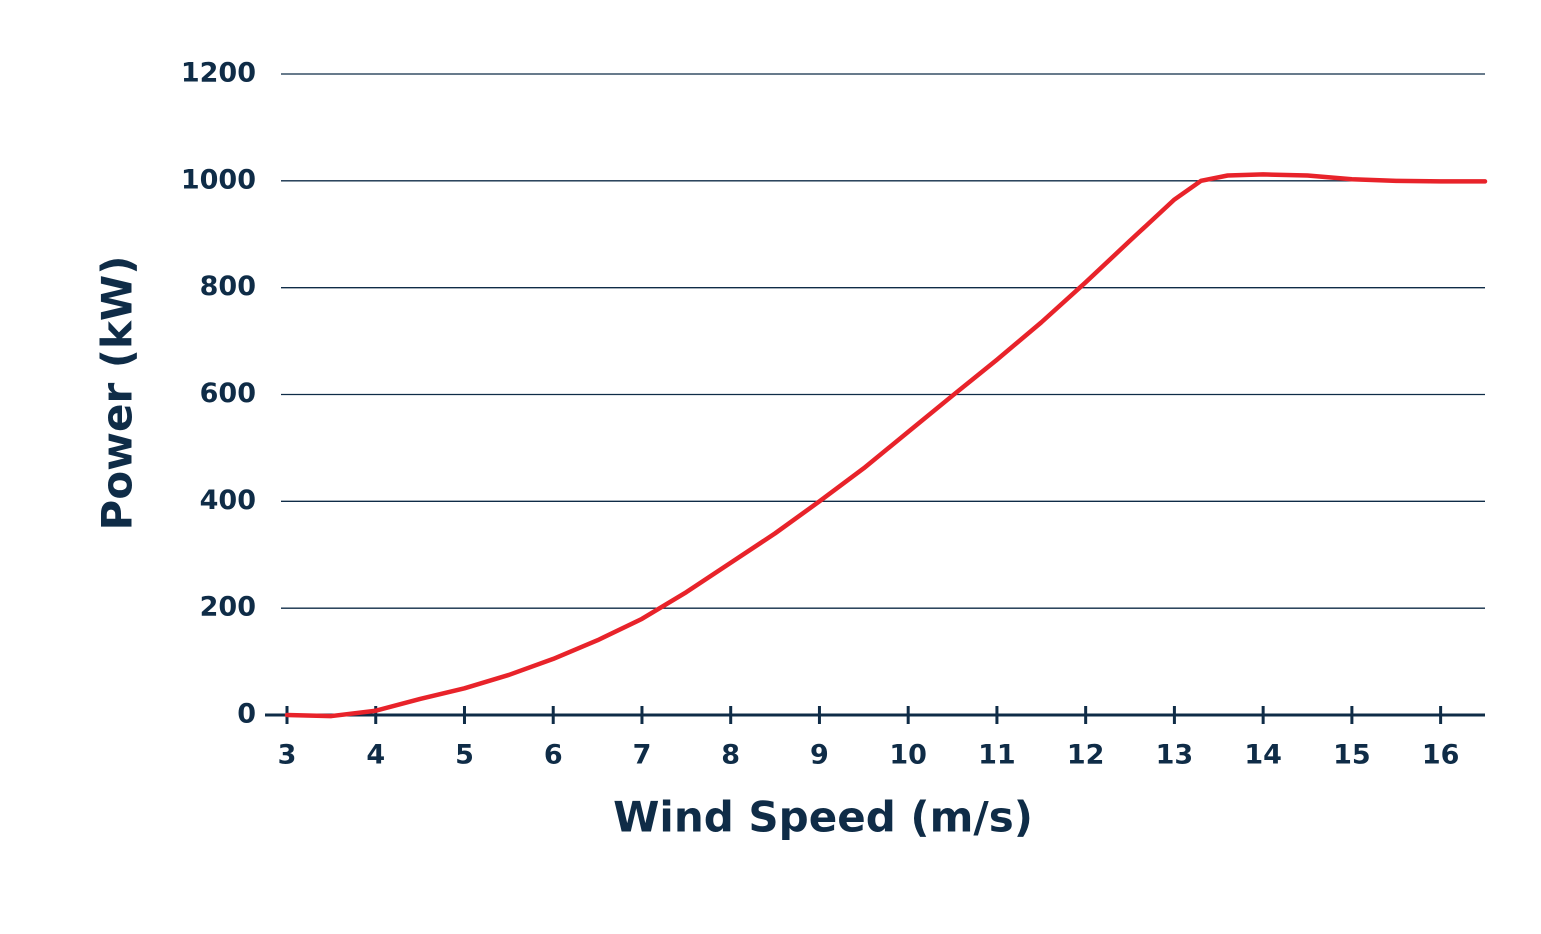  Describe the element at coordinates (246, 714) in the screenshot. I see `y-tick-label: 0` at that location.